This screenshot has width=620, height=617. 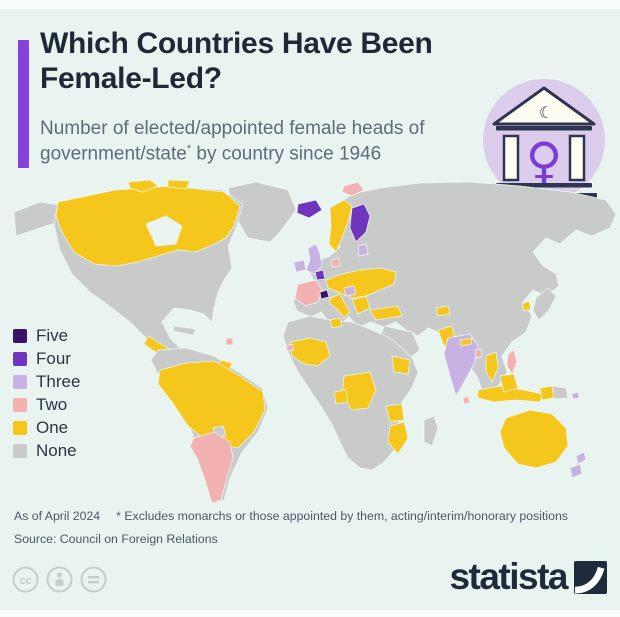 I want to click on legend-item: Two, so click(x=46, y=405).